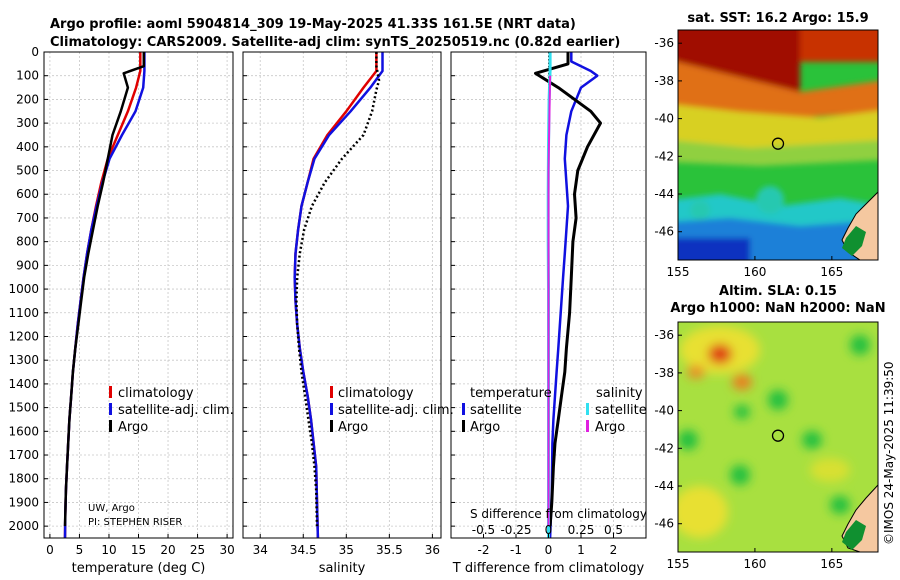 This screenshot has height=580, width=900. Describe the element at coordinates (23, 431) in the screenshot. I see `y-tick-label: 1600` at that location.